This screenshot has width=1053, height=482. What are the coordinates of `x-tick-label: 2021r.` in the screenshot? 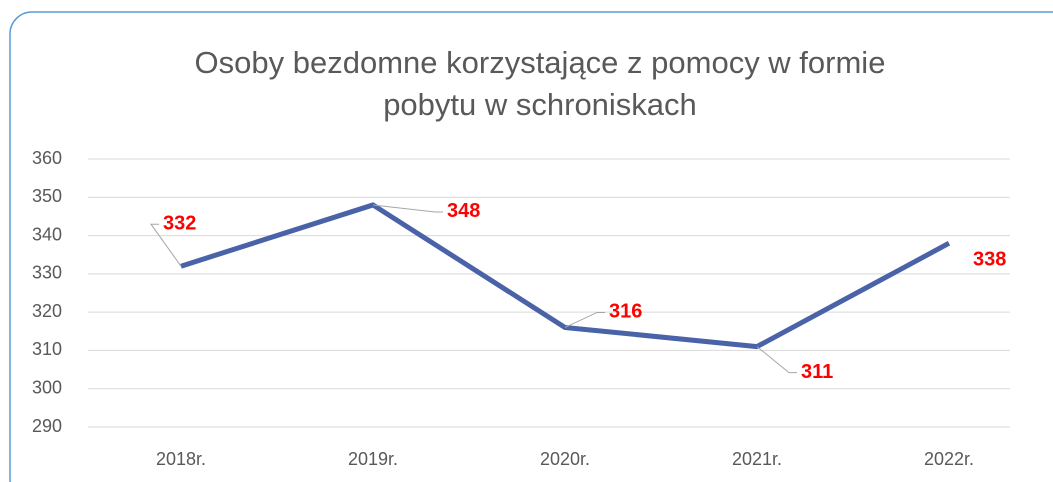 It's located at (757, 459).